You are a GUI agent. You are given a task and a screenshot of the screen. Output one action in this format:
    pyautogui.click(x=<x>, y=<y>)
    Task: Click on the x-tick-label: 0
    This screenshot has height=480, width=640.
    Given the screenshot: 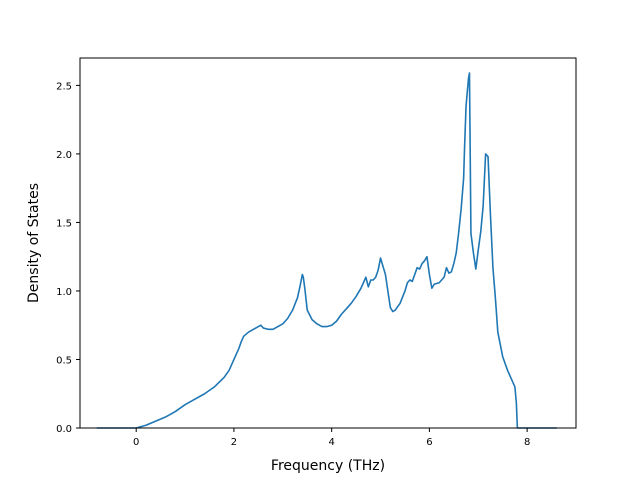 What is the action you would take?
    pyautogui.click(x=136, y=442)
    